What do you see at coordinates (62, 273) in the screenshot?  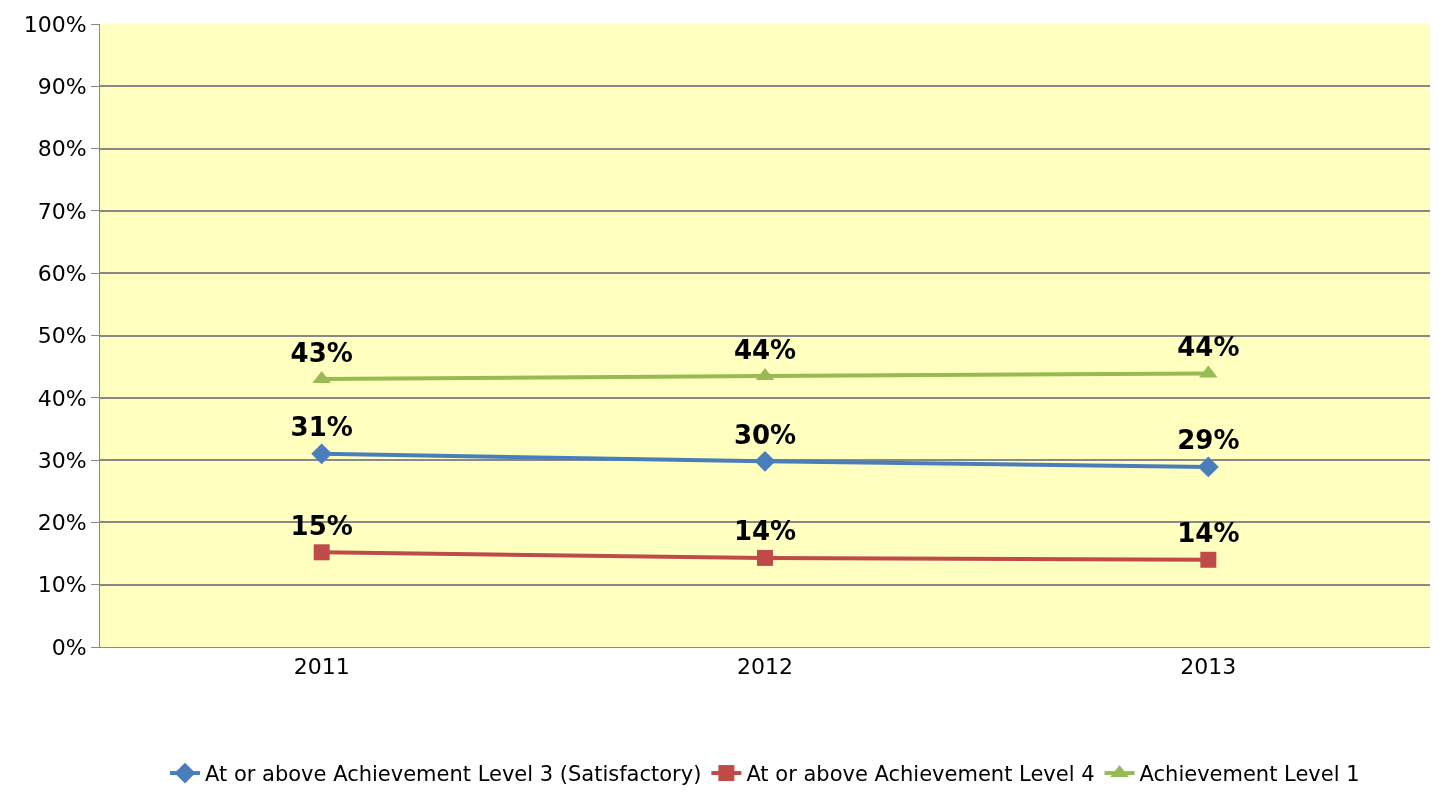 I see `y-tick-label: 60%` at bounding box center [62, 273].